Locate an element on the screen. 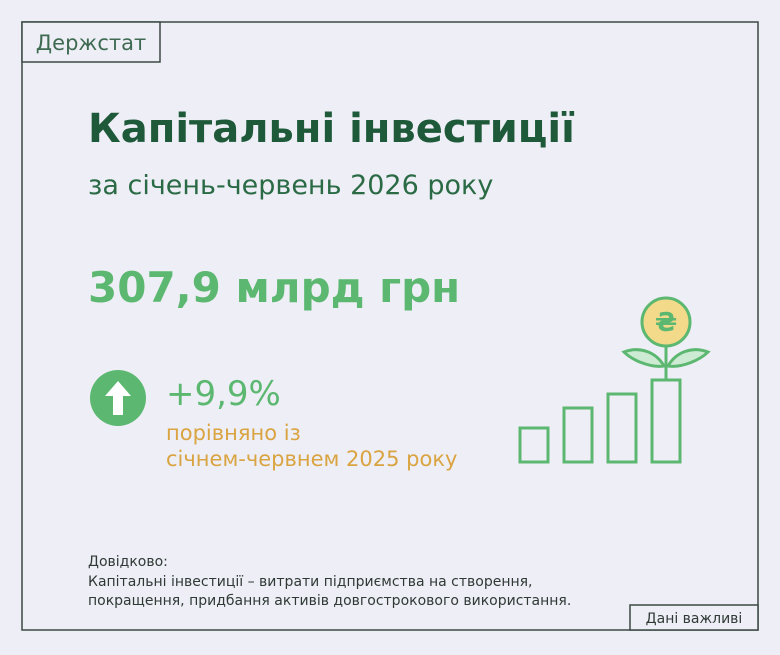 This screenshot has width=780, height=655. growth-icon is located at coordinates (614, 380).